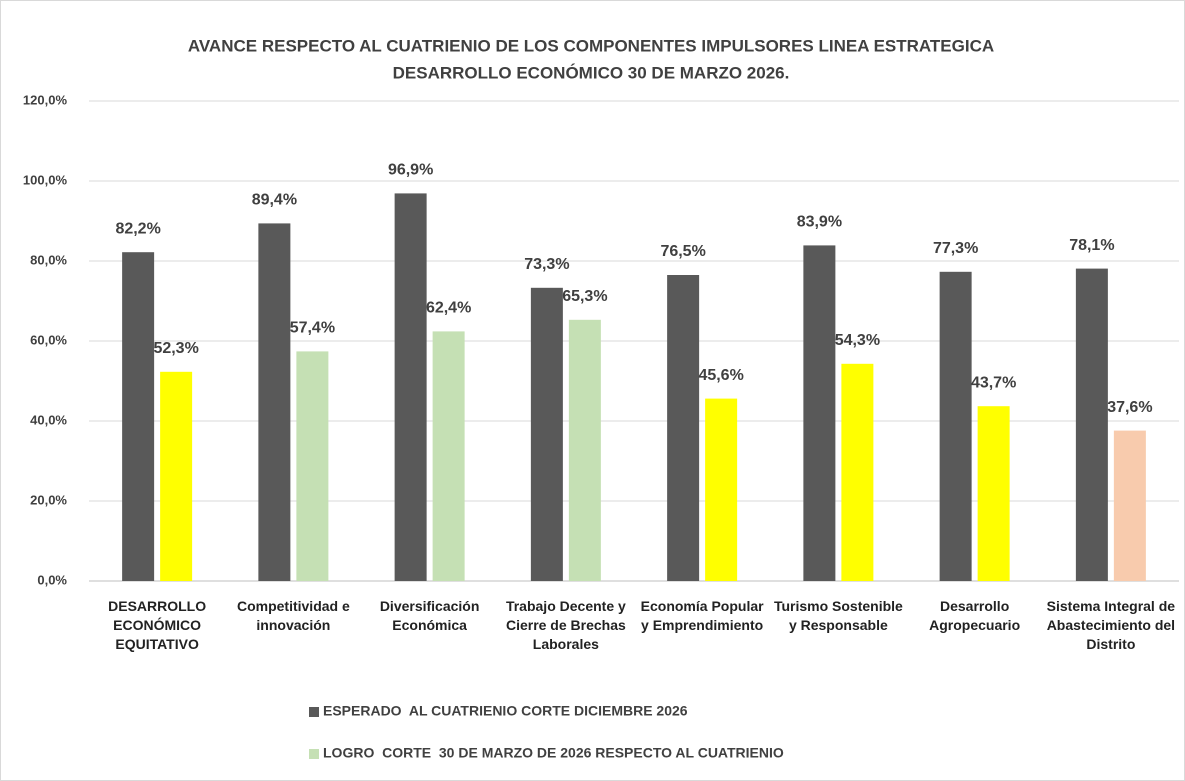  Describe the element at coordinates (546, 264) in the screenshot. I see `value-label: 73,3%` at that location.